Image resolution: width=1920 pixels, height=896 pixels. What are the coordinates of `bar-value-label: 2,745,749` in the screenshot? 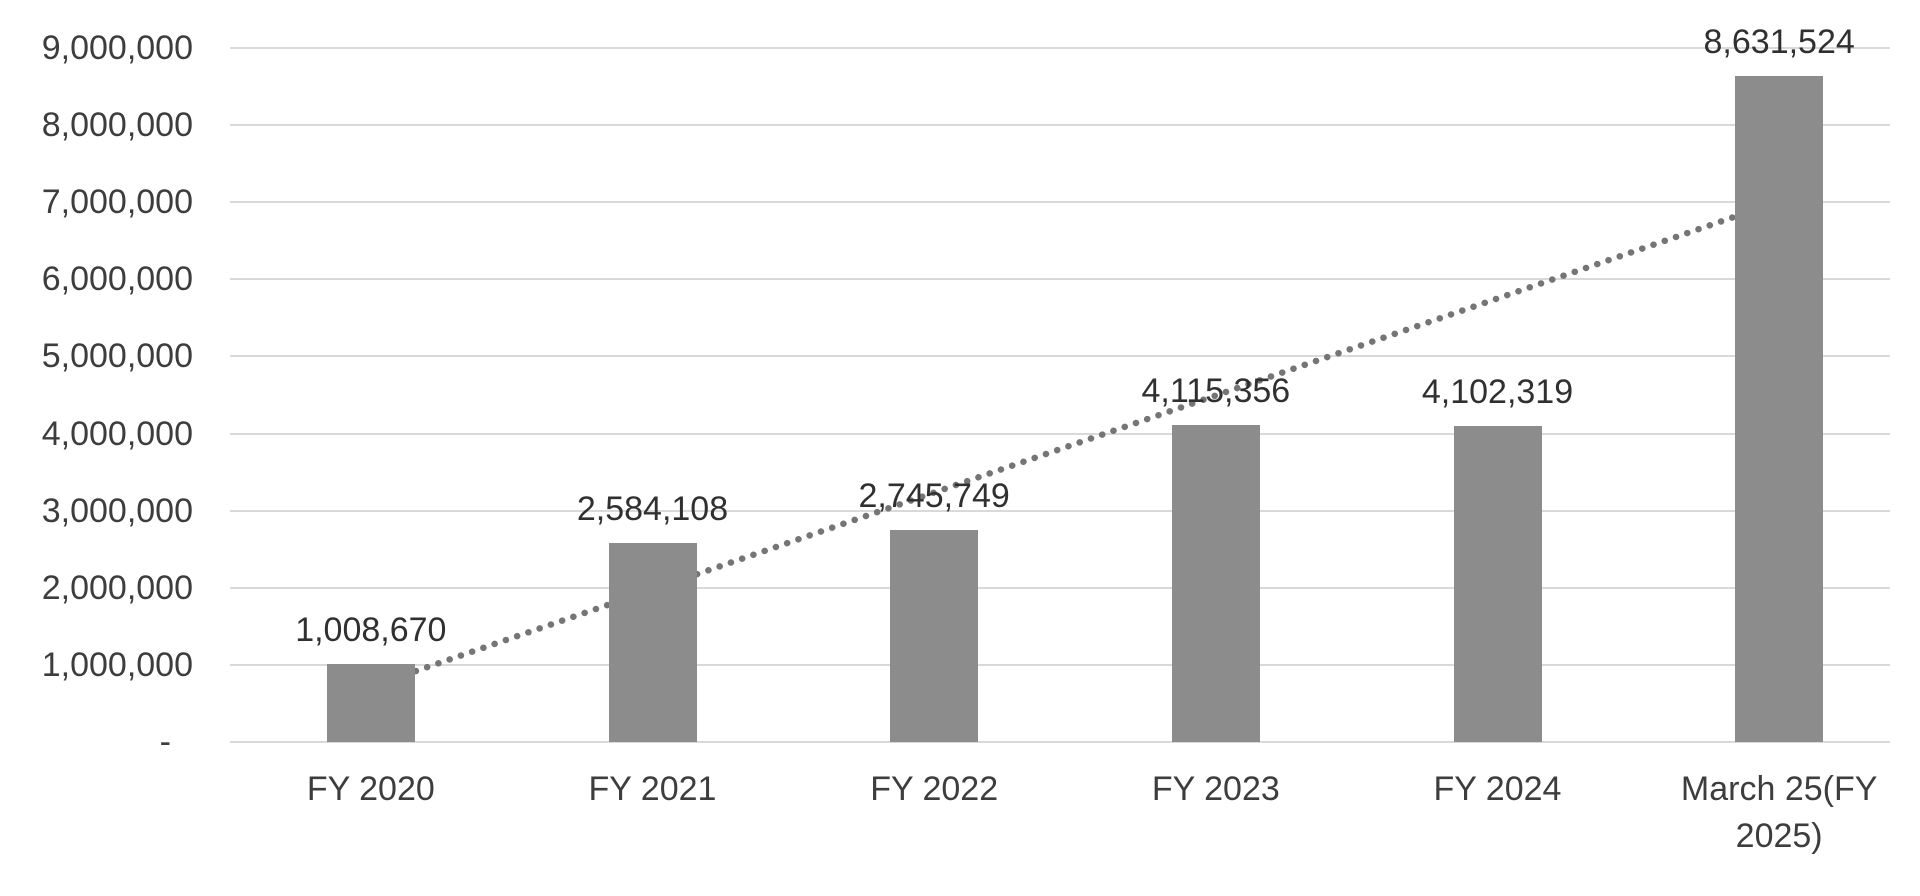 It's located at (934, 496).